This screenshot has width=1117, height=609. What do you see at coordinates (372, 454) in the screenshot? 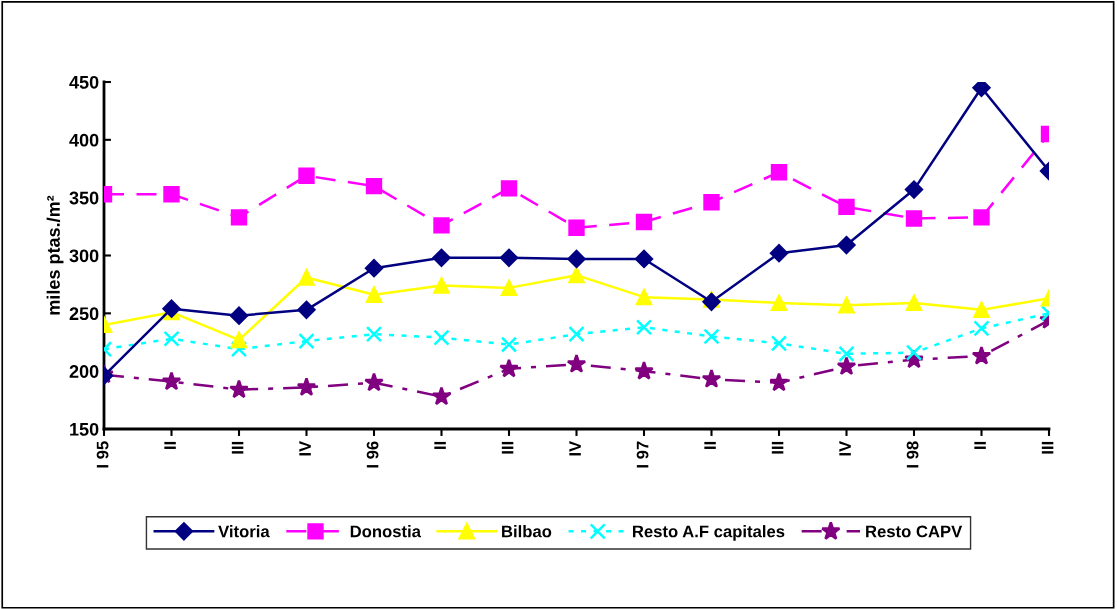
I see `x-tick-label: I 96` at bounding box center [372, 454].